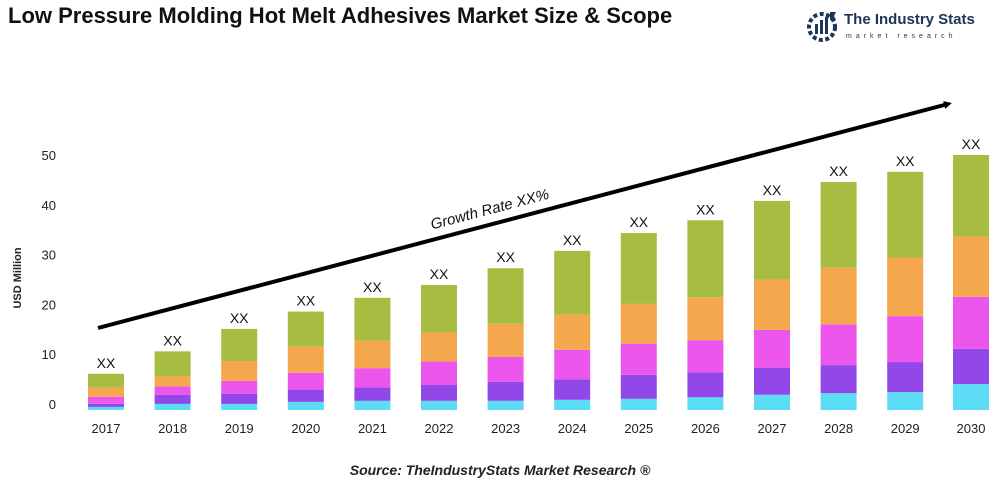 The width and height of the screenshot is (1000, 500). I want to click on y-tick-label: 20, so click(49, 304).